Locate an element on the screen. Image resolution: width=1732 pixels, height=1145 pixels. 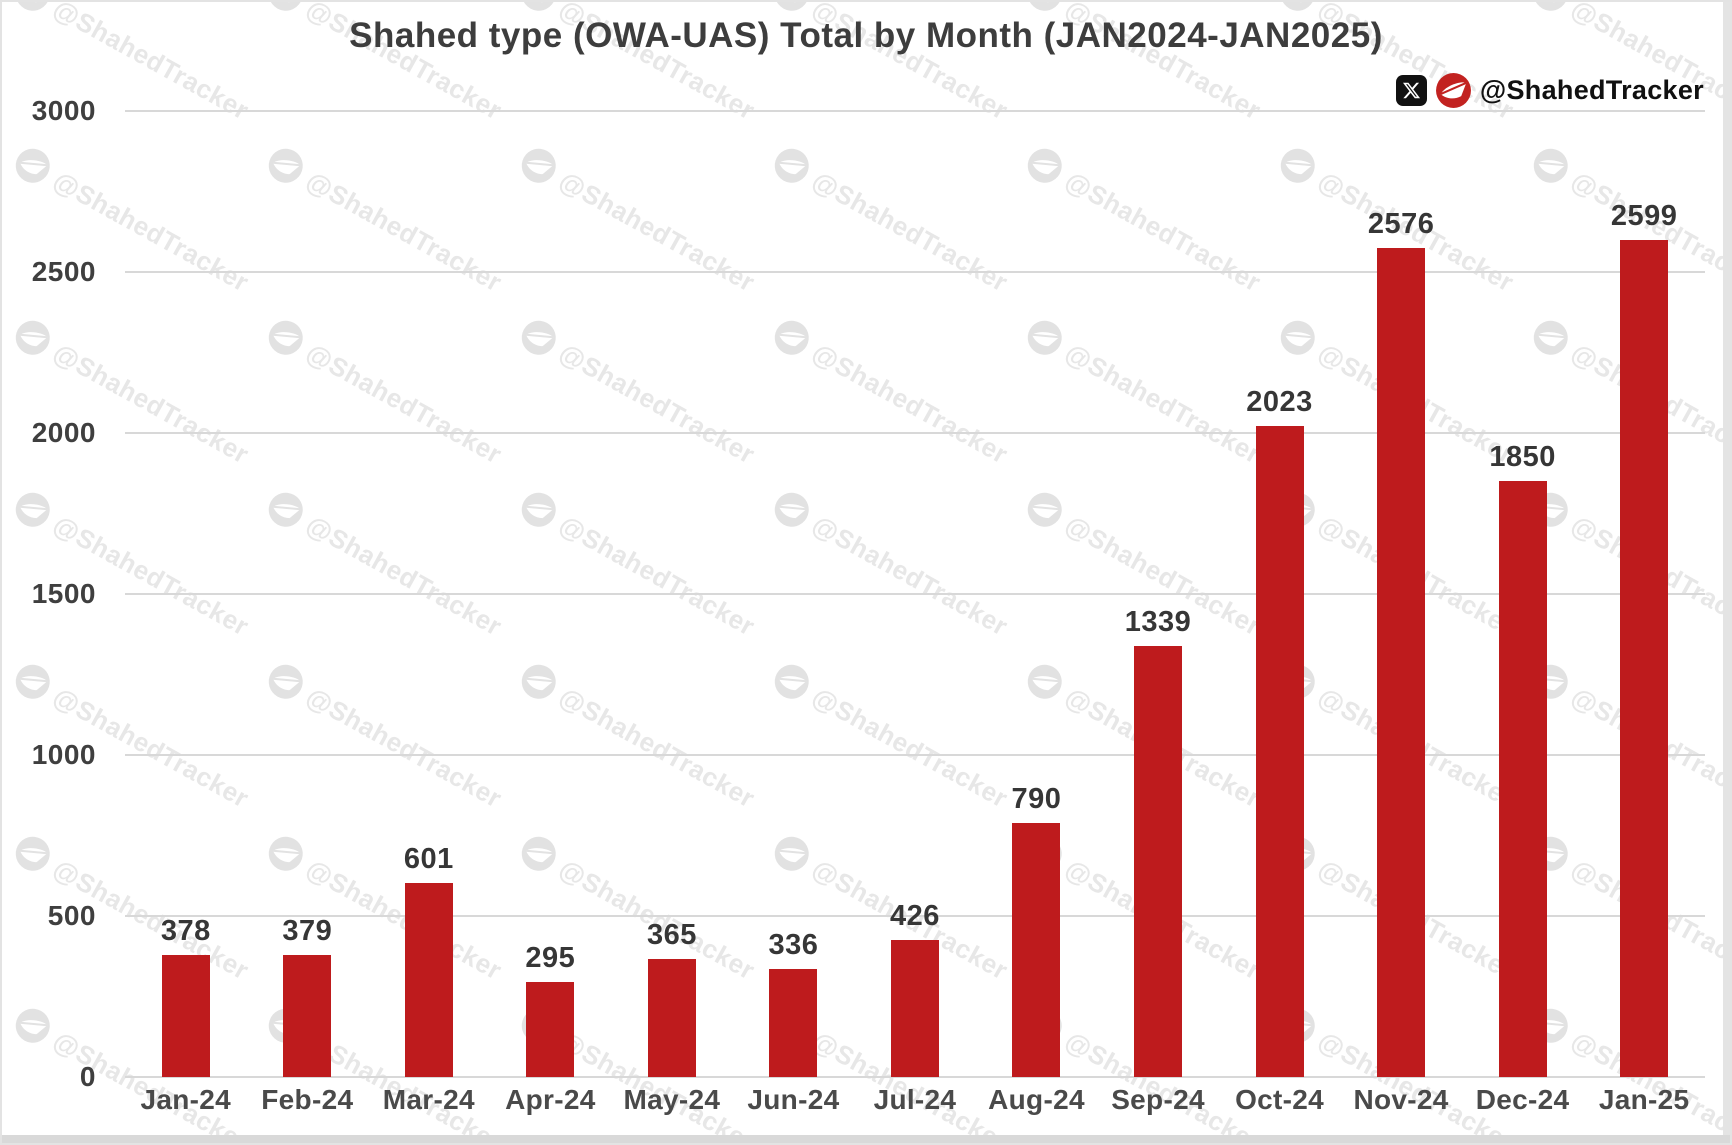
brand-handle: @ShahedTracker is located at coordinates (1591, 90).